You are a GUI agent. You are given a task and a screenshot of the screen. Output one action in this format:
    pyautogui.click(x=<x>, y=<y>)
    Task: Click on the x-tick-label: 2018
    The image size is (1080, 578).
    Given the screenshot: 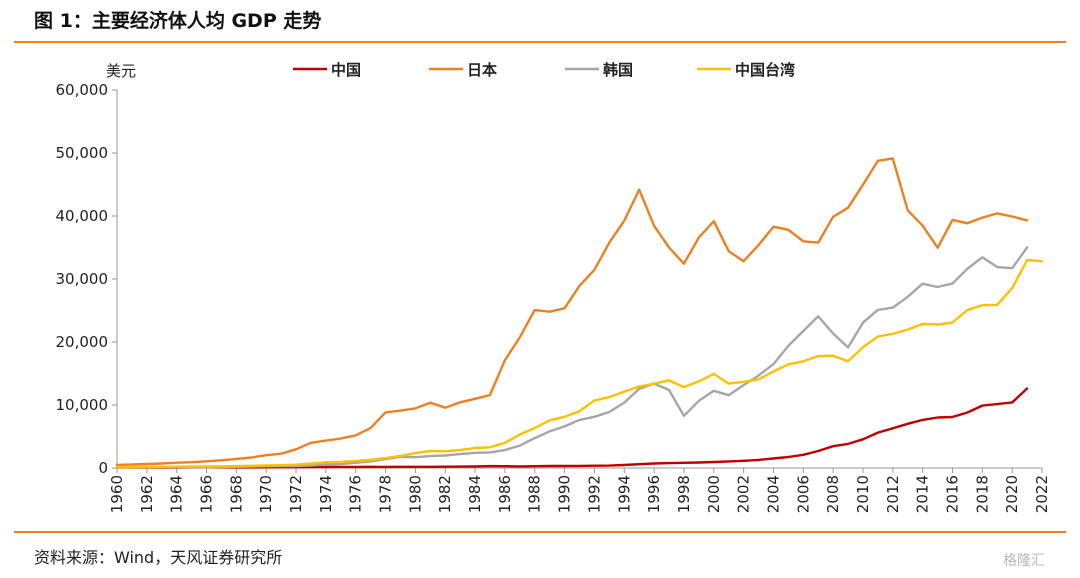 What is the action you would take?
    pyautogui.click(x=982, y=494)
    